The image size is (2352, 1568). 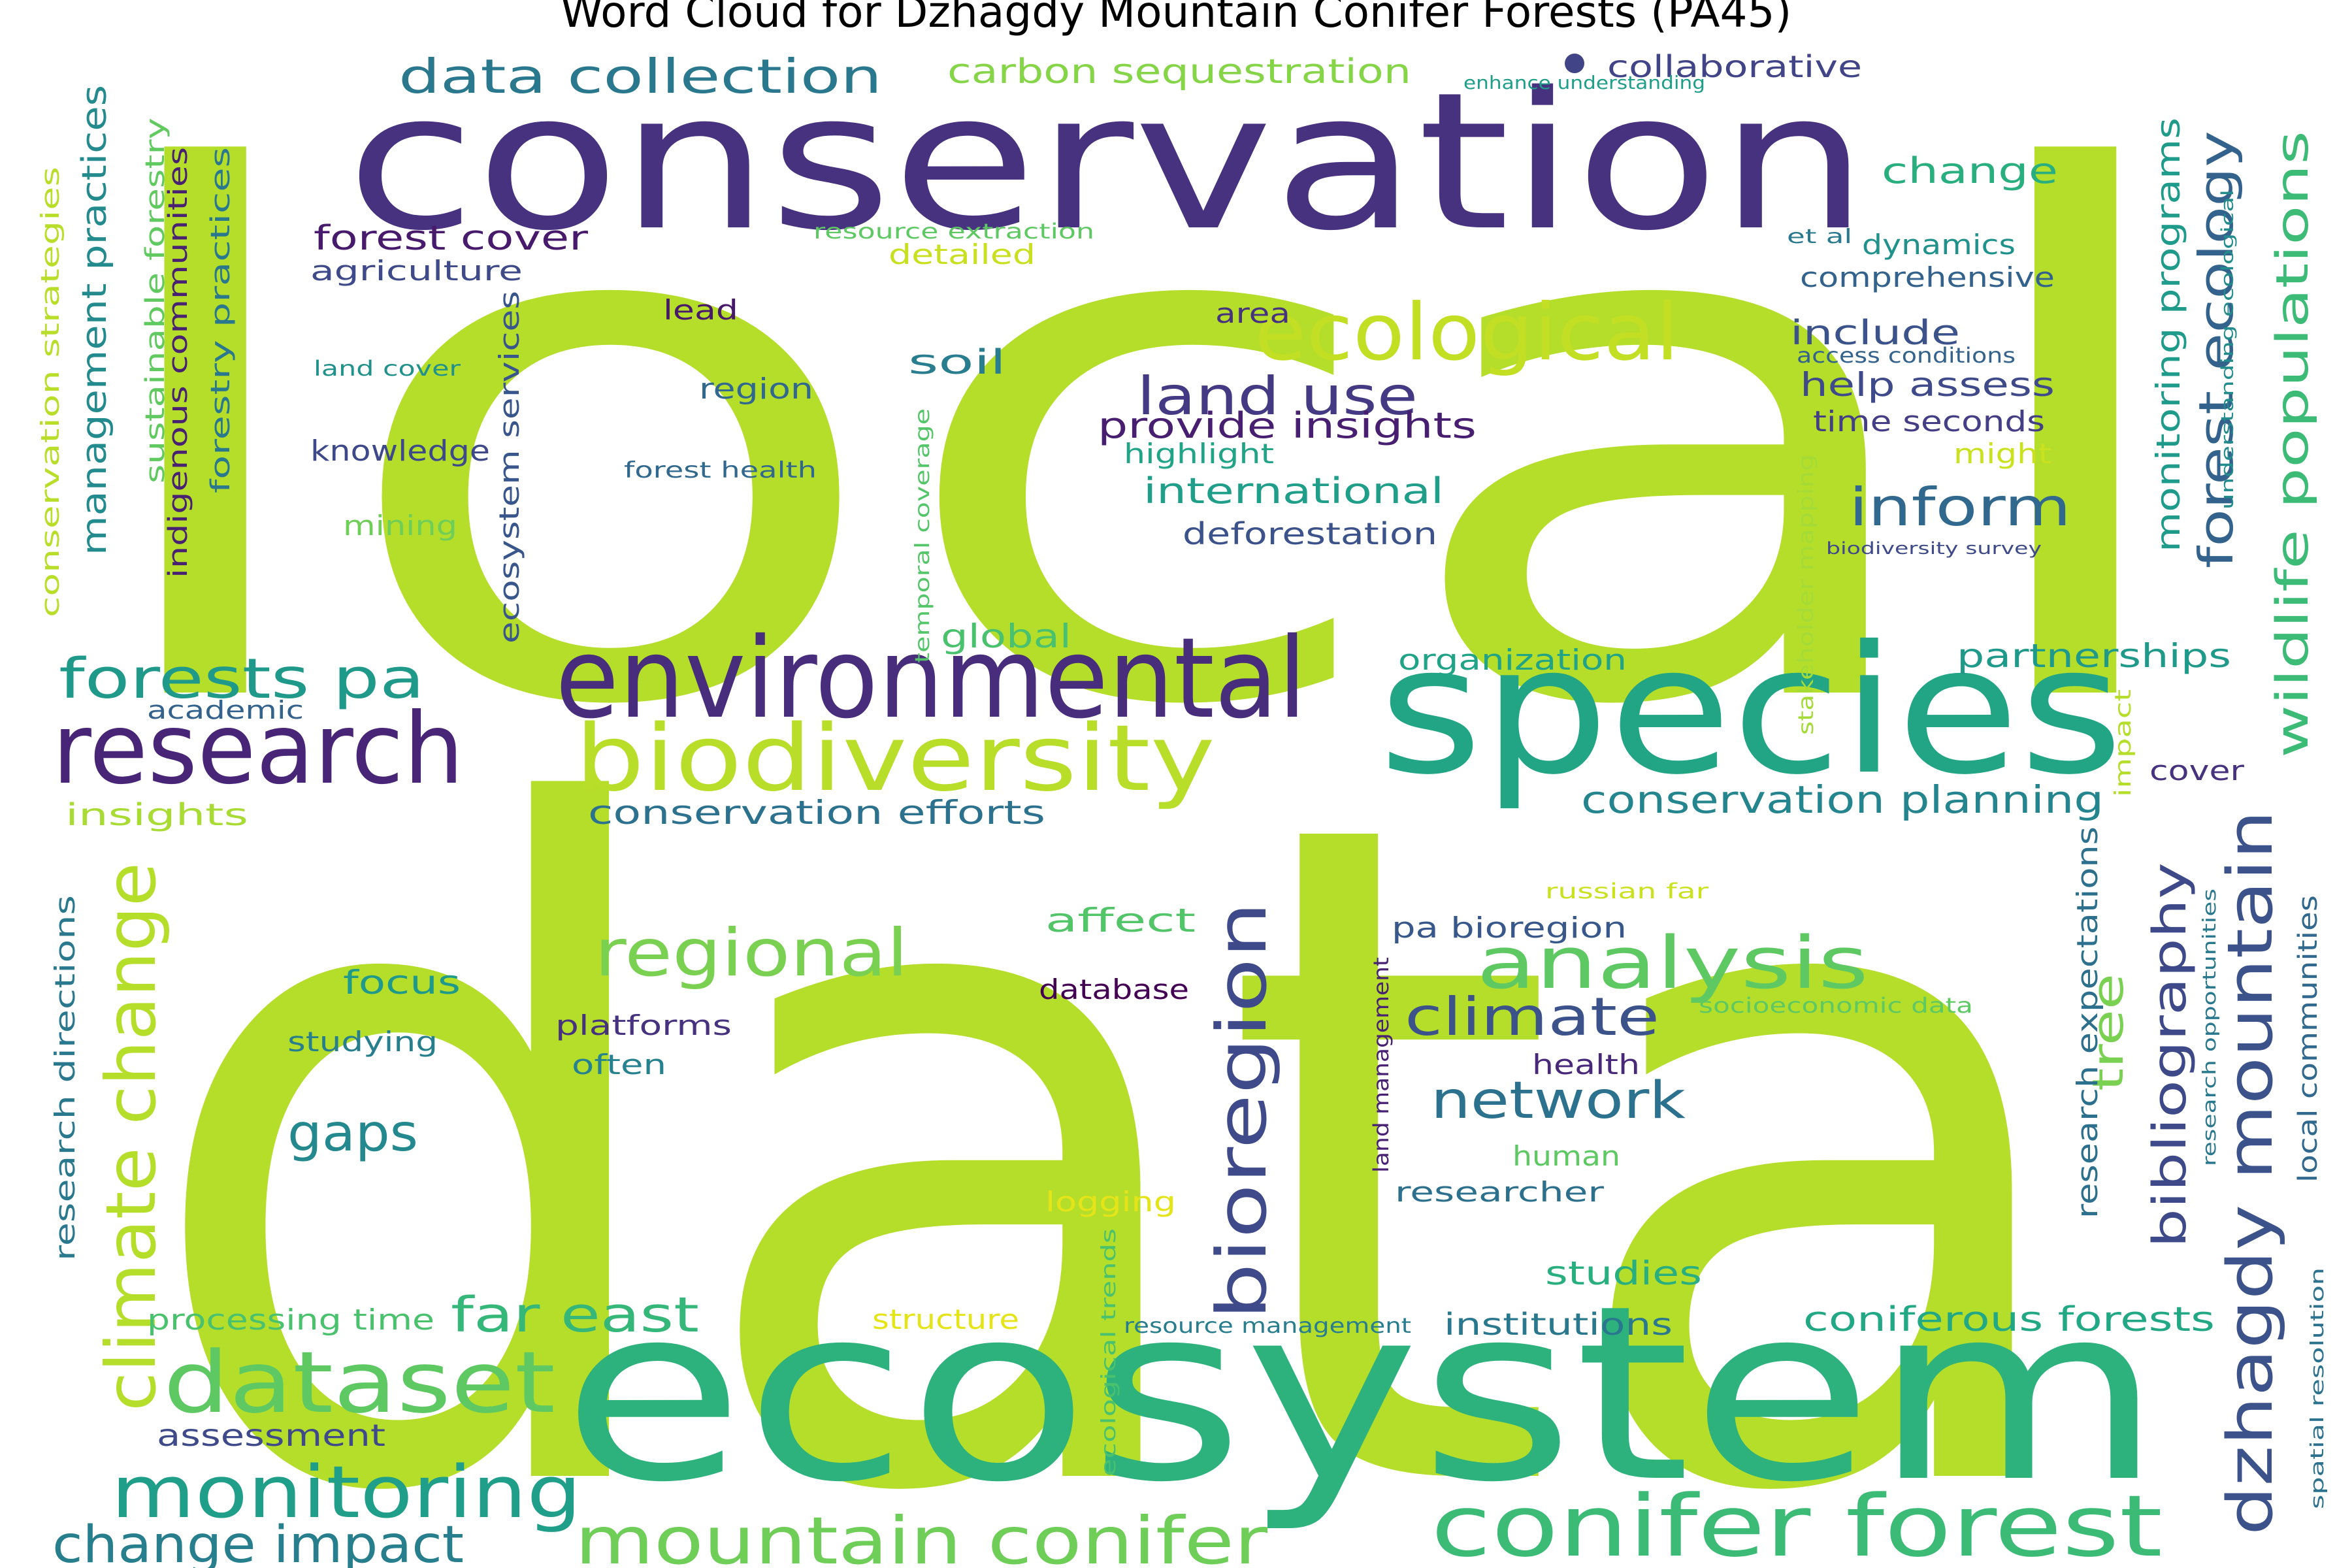 What do you see at coordinates (1199, 454) in the screenshot?
I see `word-highlight: highlight` at bounding box center [1199, 454].